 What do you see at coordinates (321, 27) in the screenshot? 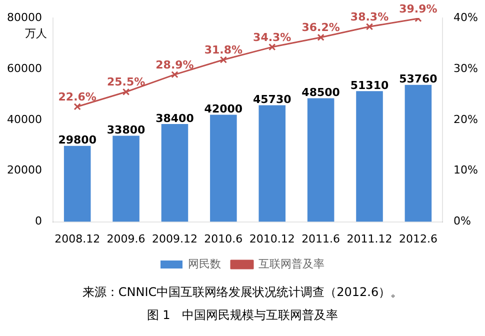
I see `data-label: 36.2%` at bounding box center [321, 27].